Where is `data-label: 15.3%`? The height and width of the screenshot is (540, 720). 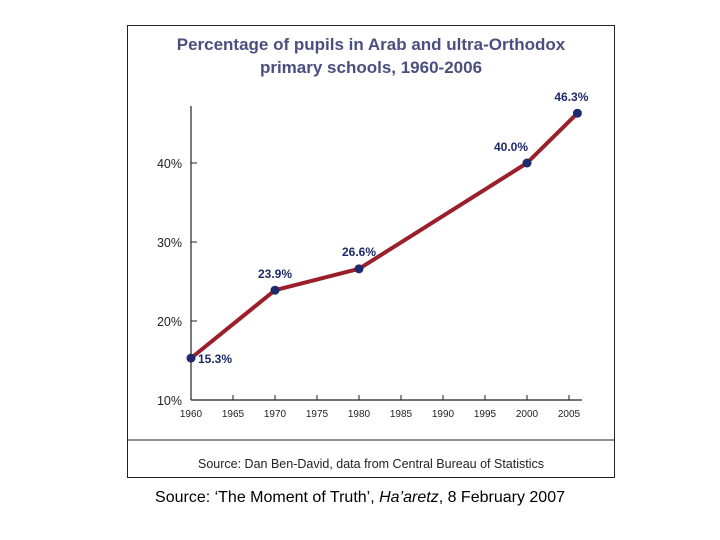 data-label: 15.3% is located at coordinates (215, 359).